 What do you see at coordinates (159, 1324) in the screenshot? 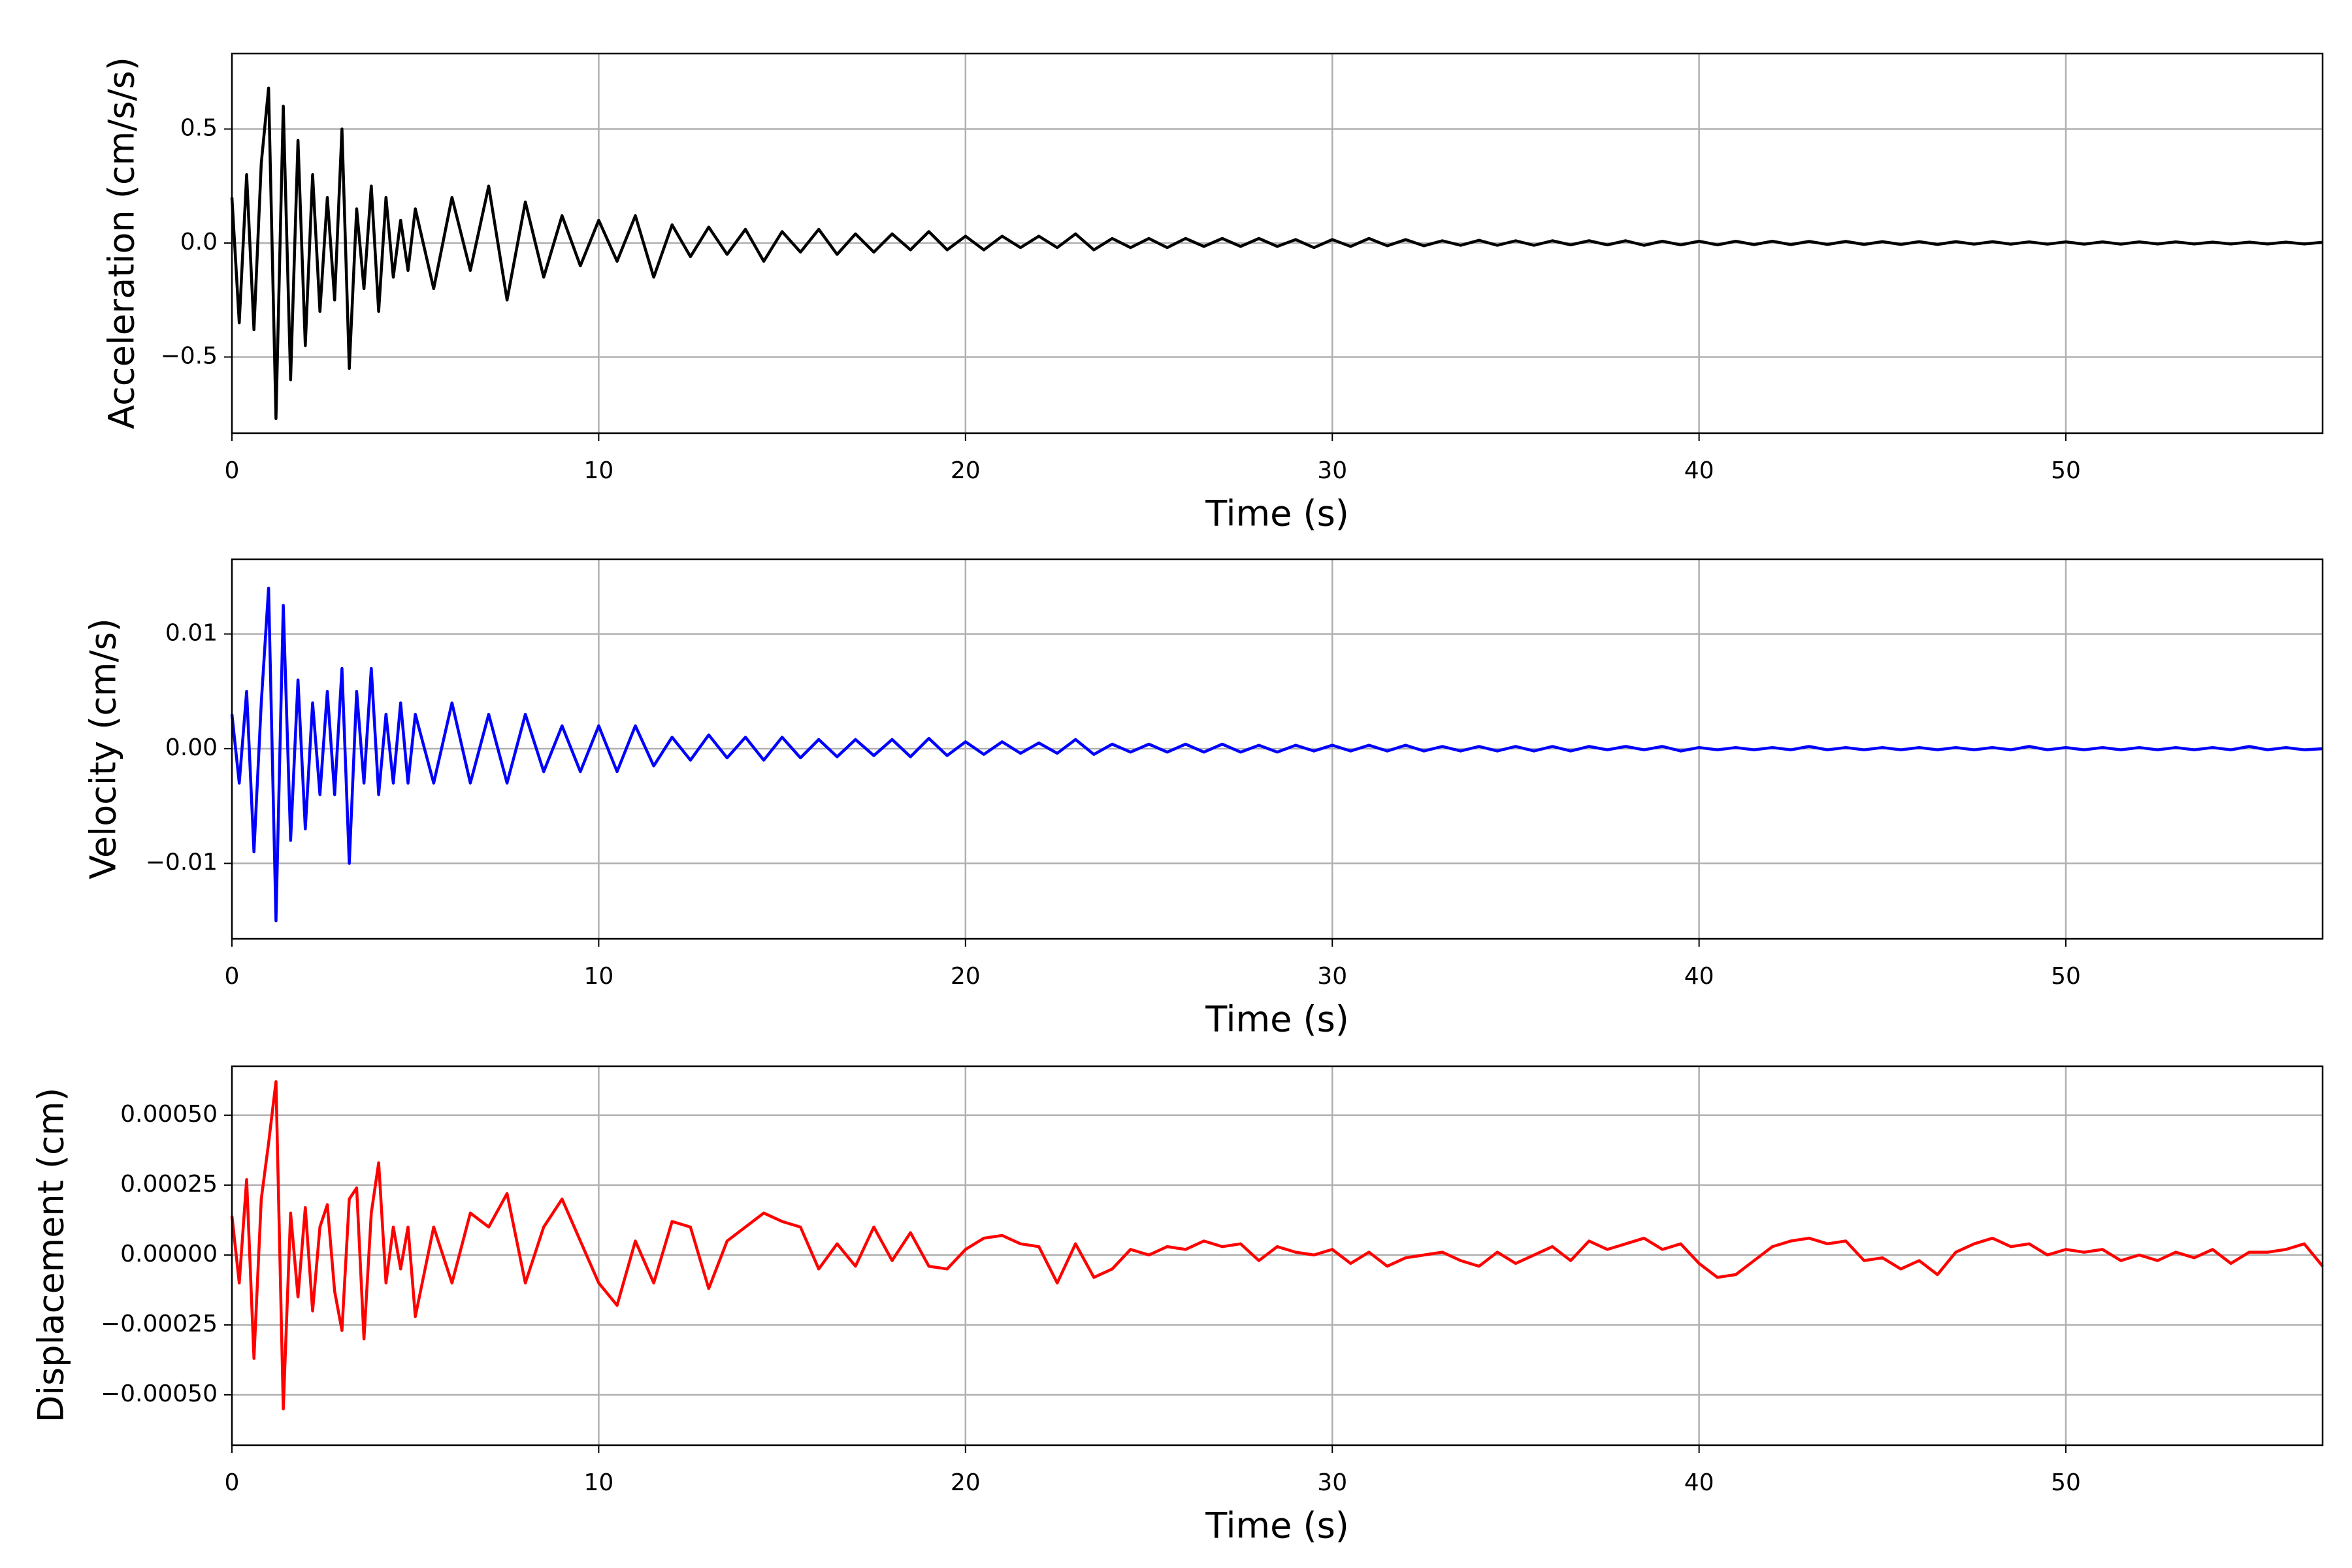
I see `y-tick-label: −0.00025` at bounding box center [159, 1324].